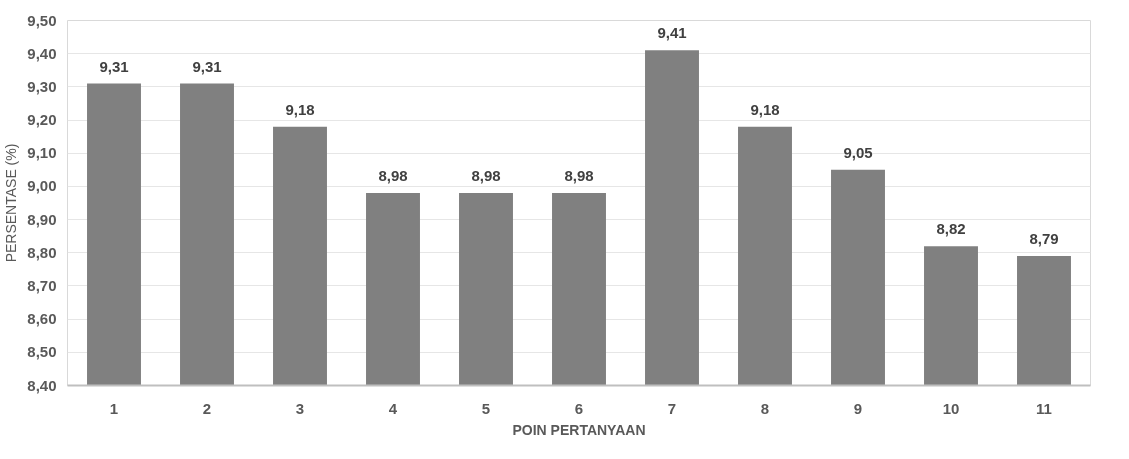 The width and height of the screenshot is (1129, 459). Describe the element at coordinates (42, 53) in the screenshot. I see `y-tick-label: 9,40` at that location.